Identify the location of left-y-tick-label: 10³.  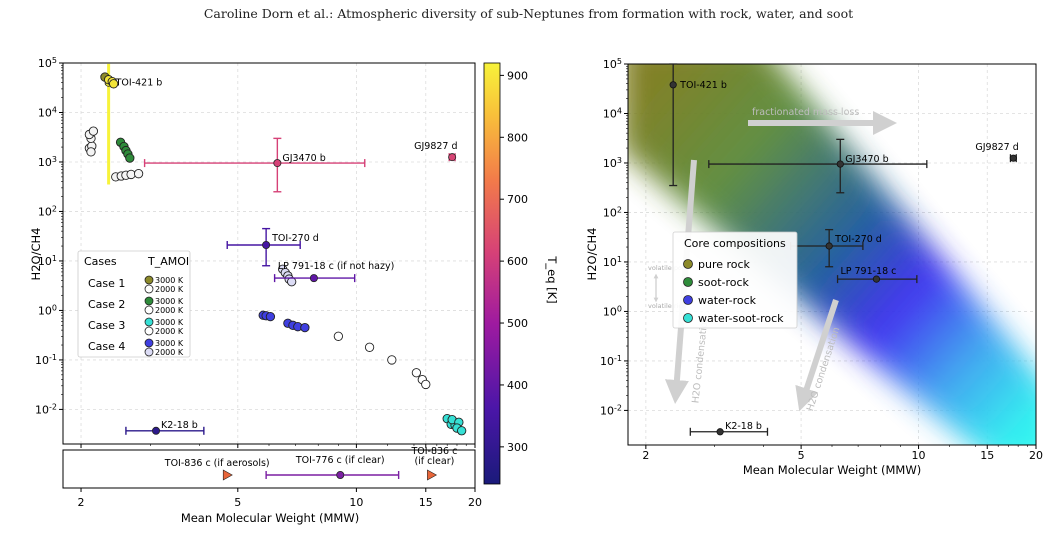
(47, 162).